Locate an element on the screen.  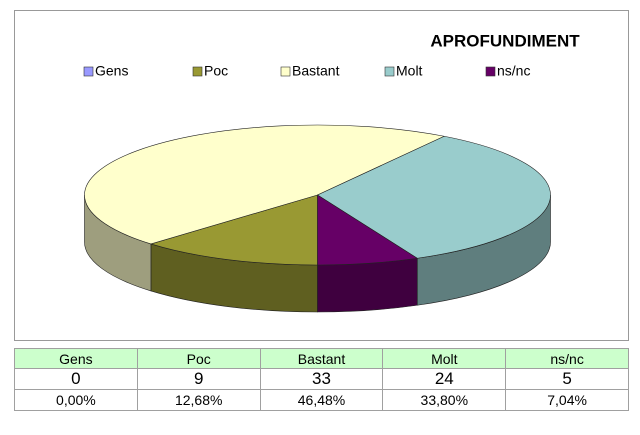
percent-cell: 0,00% is located at coordinates (76, 400).